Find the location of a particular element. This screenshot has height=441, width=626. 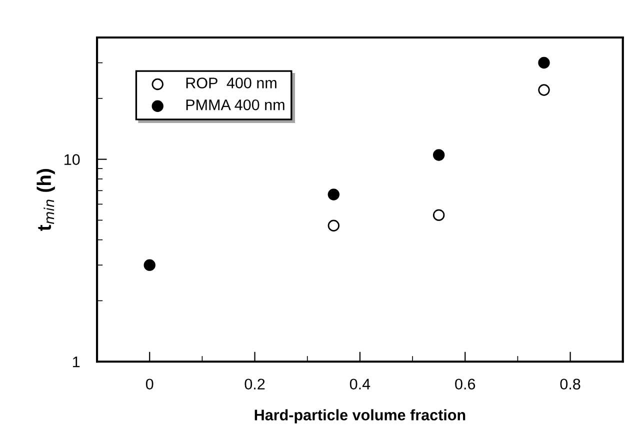

x-axis-title: Hard-particle volume fraction is located at coordinates (360, 416).